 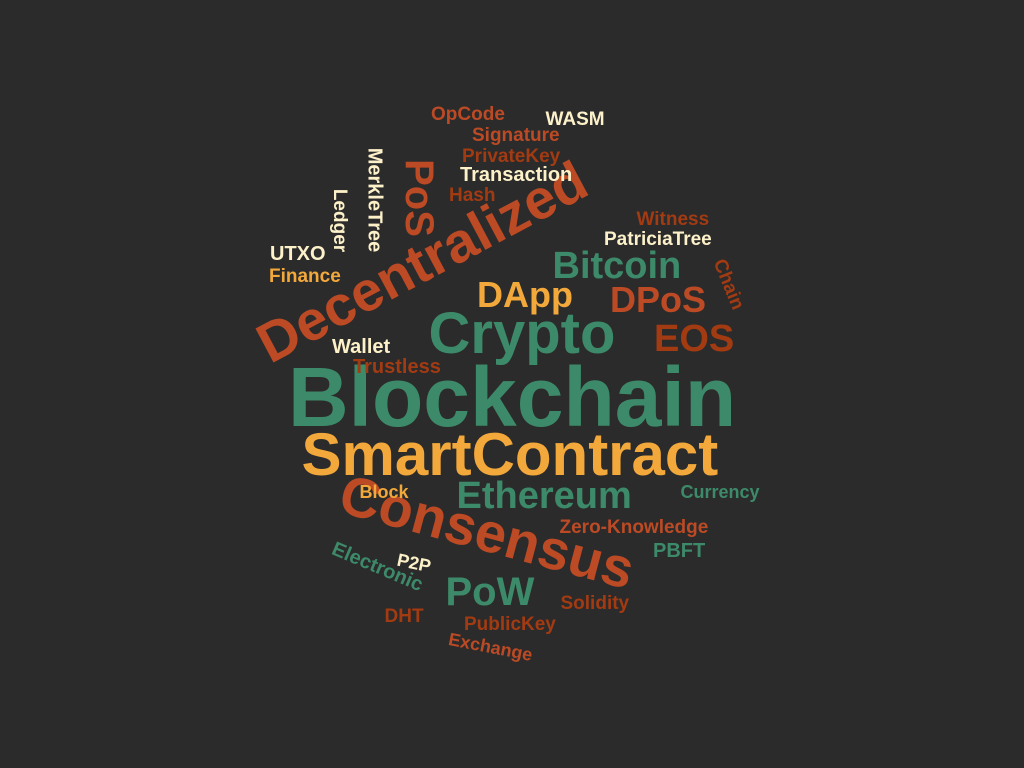 I want to click on word-chain: Chain, so click(x=728, y=284).